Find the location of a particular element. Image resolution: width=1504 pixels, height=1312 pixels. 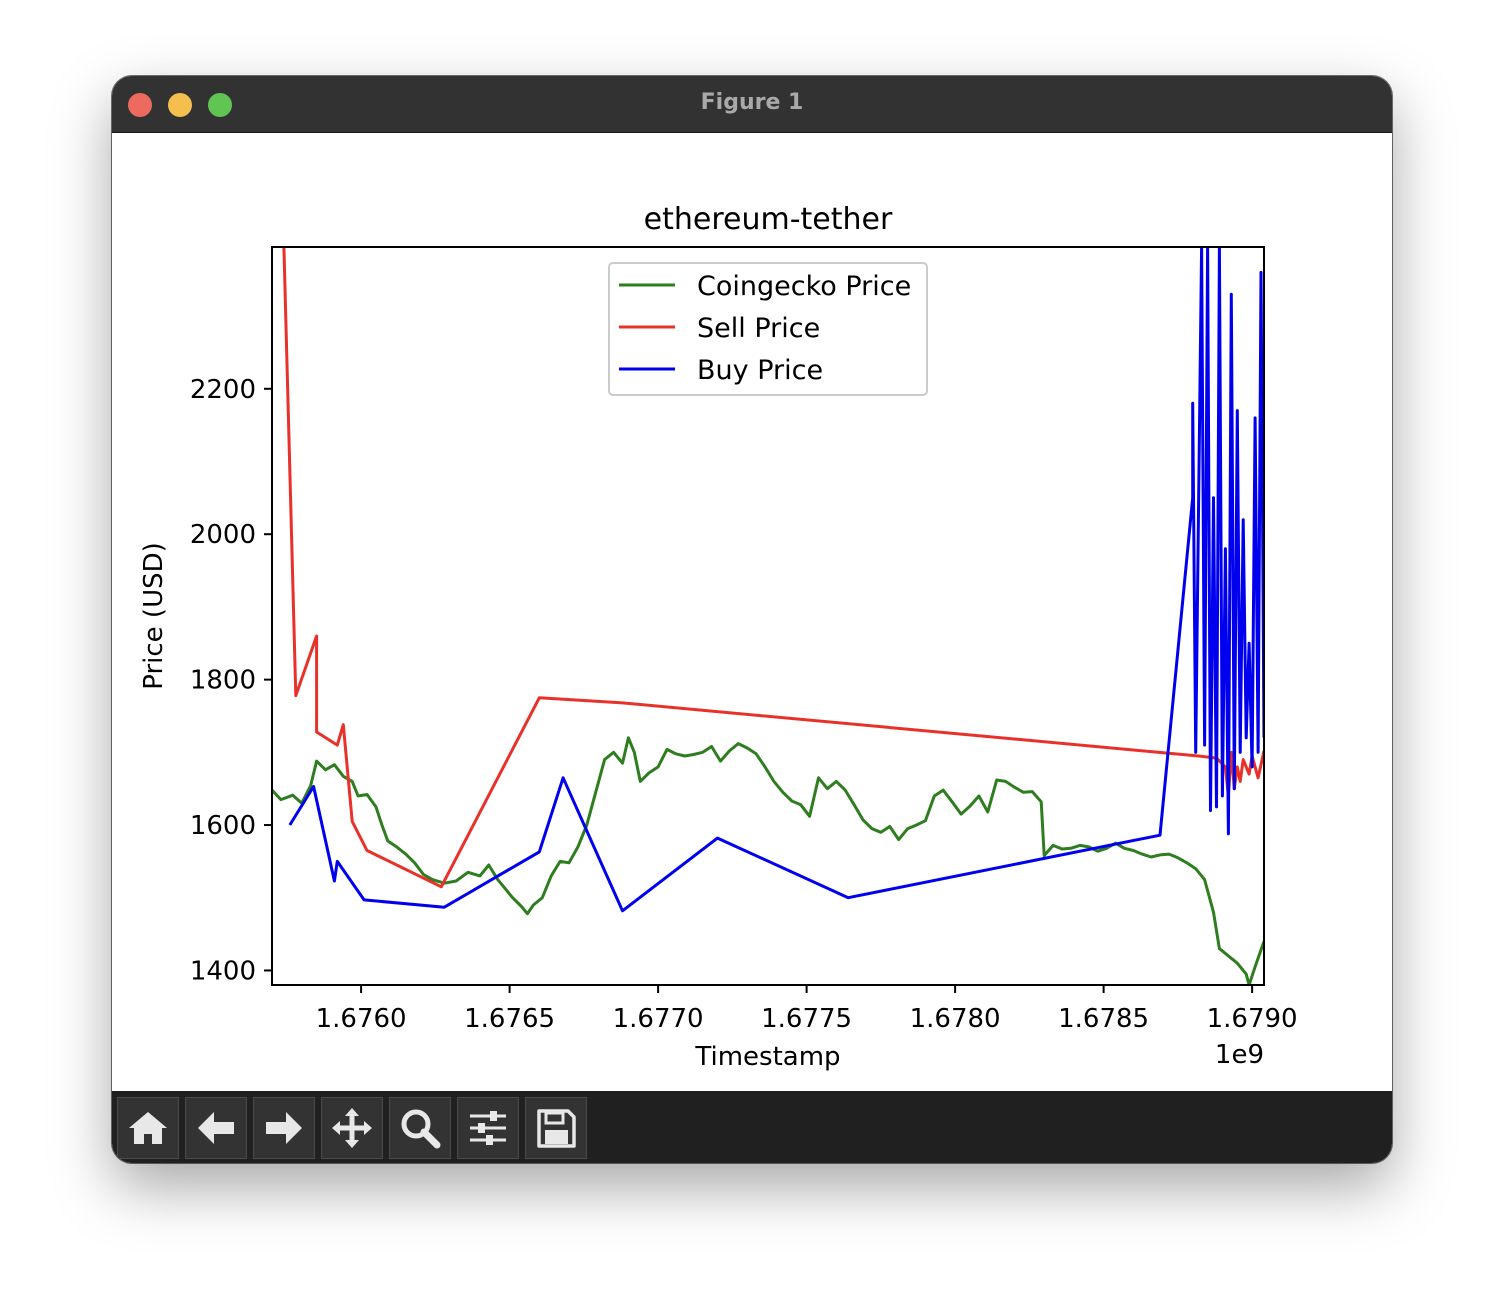

y-tick-label: 1800 is located at coordinates (223, 681).